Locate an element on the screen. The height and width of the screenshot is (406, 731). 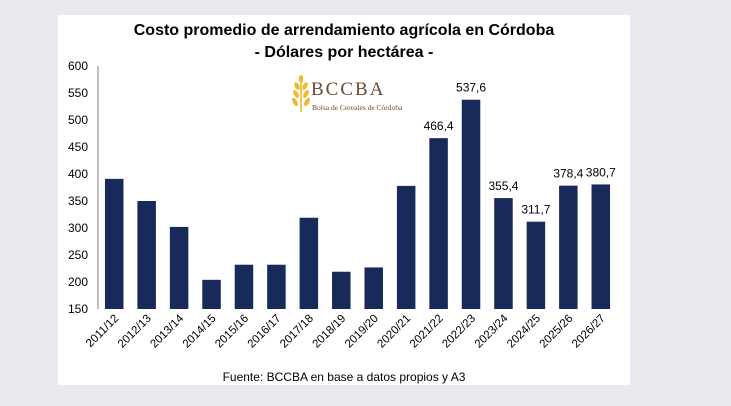
y-tick-label: 400 is located at coordinates (78, 174).